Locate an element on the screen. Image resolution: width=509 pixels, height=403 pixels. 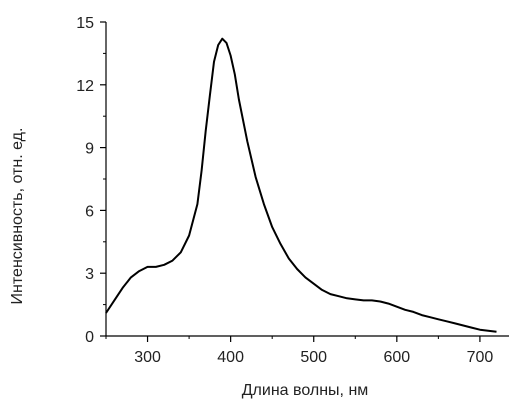
x-tick-label-300: 300 is located at coordinates (147, 357).